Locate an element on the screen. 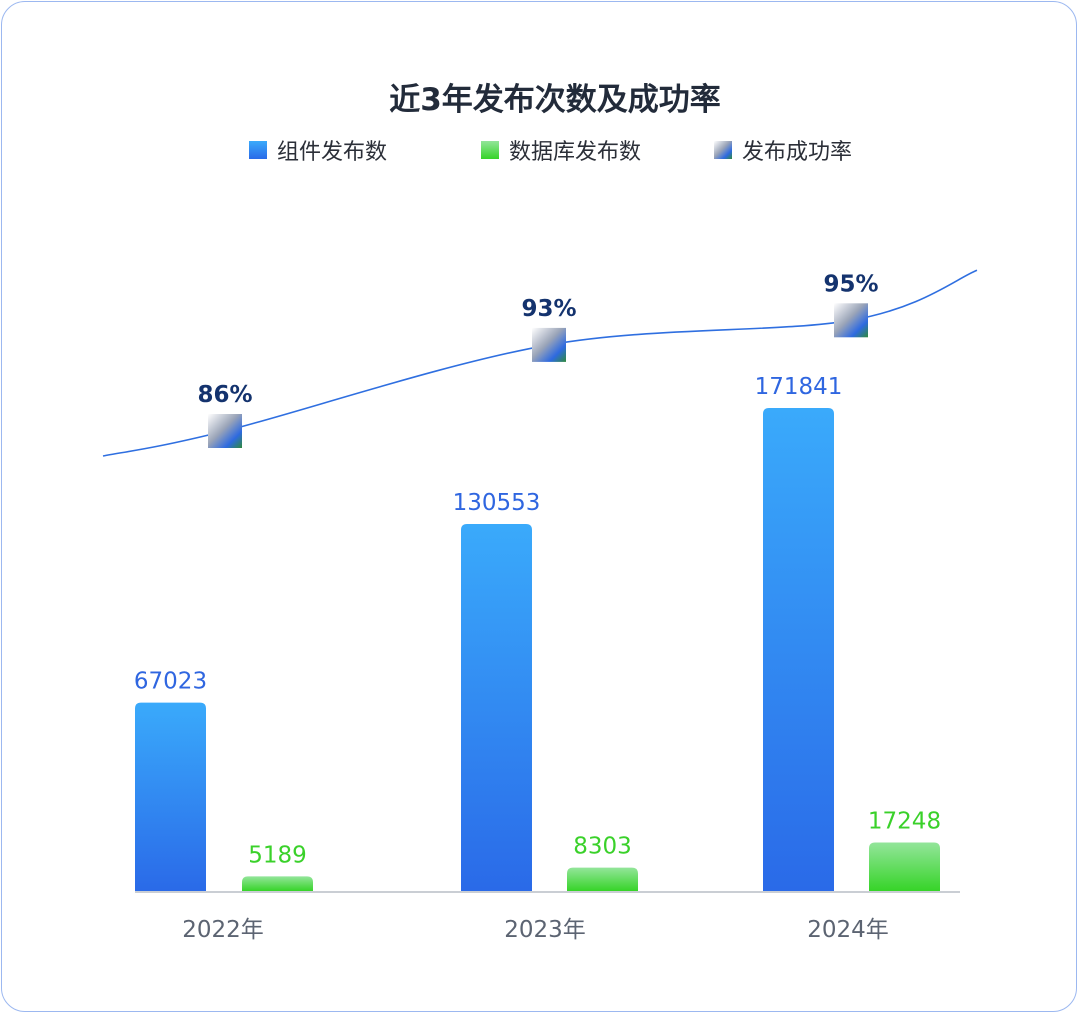 This screenshot has height=1015, width=1080. legend-label-success-rate: 发布成功率 is located at coordinates (797, 152).